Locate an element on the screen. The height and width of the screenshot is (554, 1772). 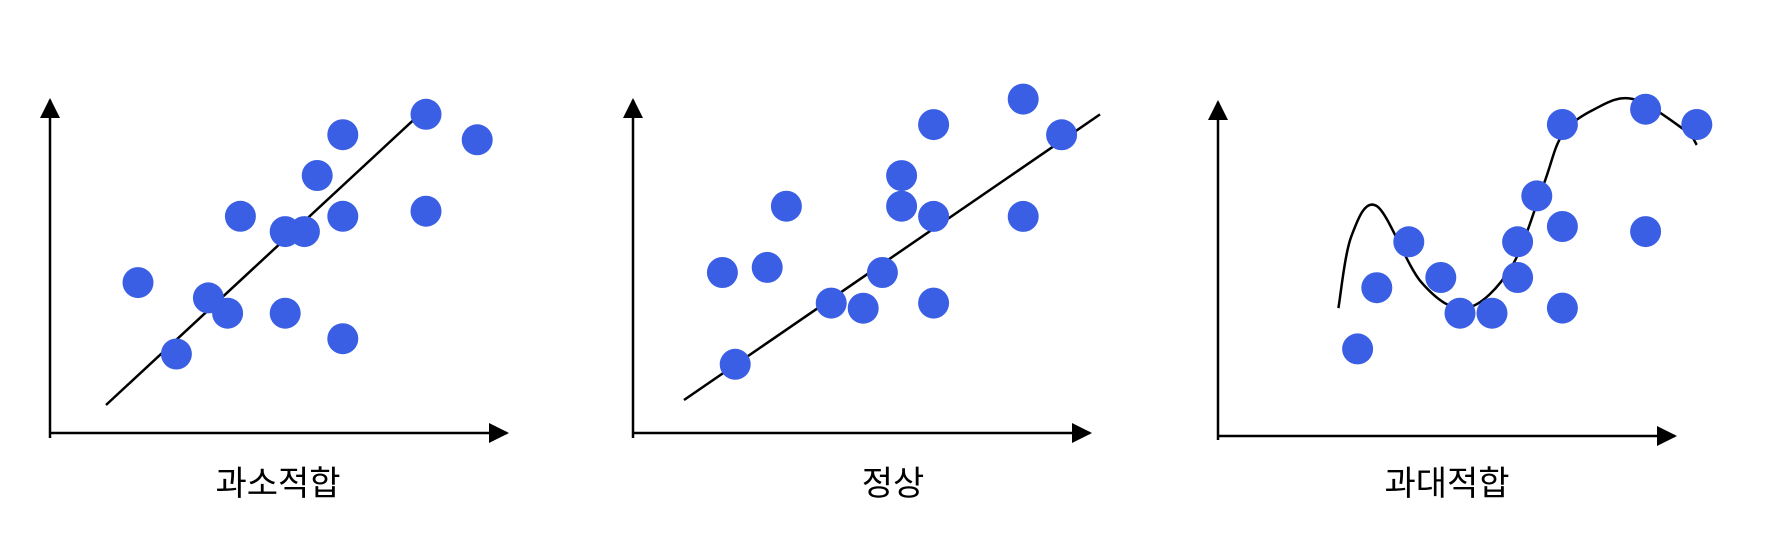
panel-label: 정상 is located at coordinates (893, 484).